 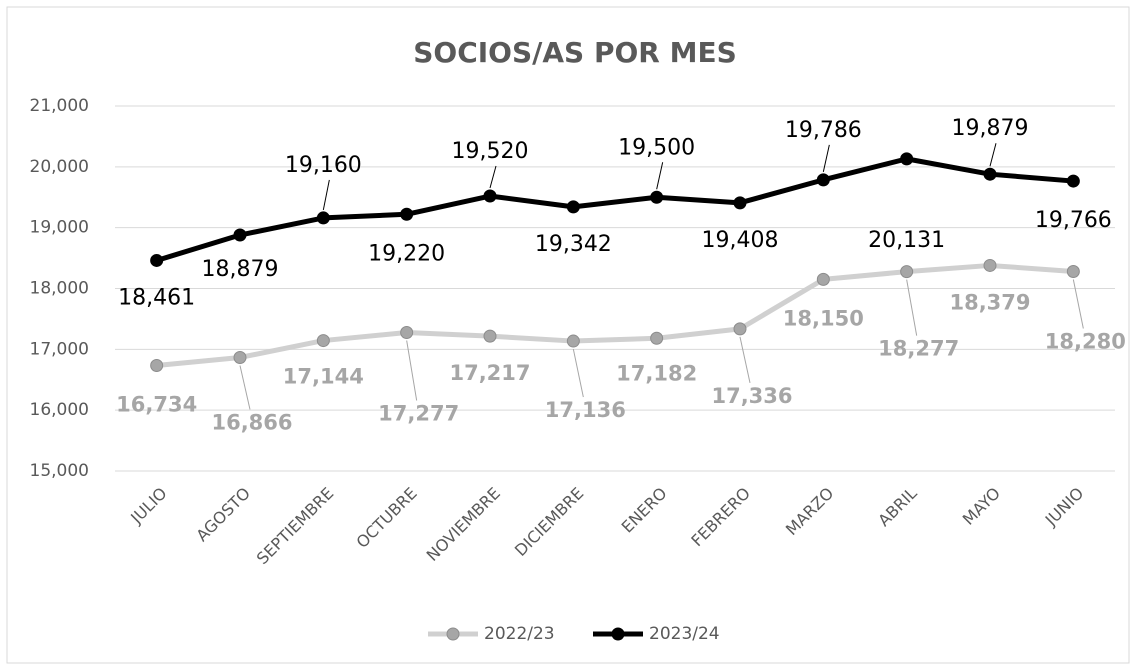 I want to click on data-label: 18,879, so click(x=240, y=269).